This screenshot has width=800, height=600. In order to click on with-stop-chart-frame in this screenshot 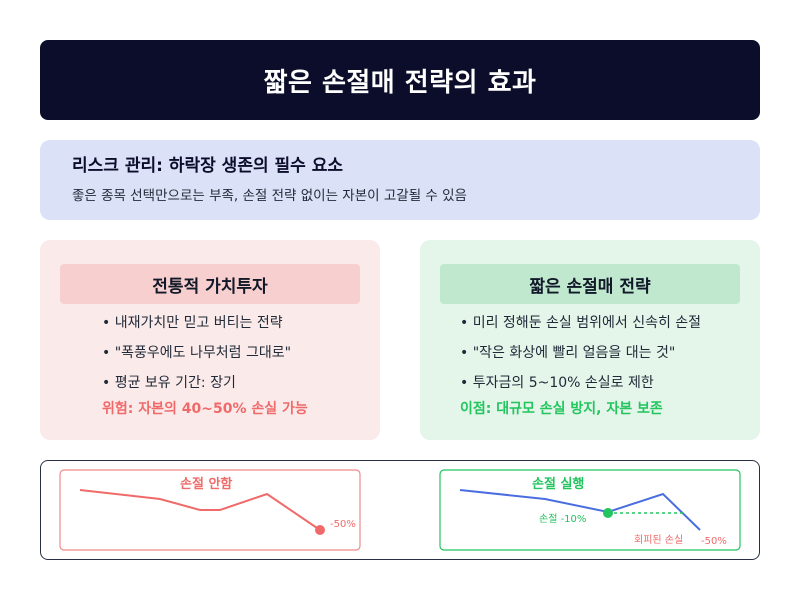, I will do `click(590, 510)`.